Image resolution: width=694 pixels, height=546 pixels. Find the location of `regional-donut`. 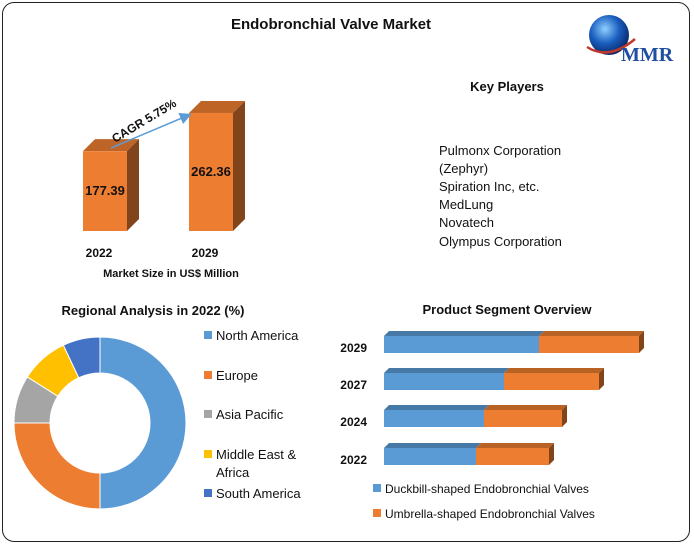

regional-donut is located at coordinates (100, 423).